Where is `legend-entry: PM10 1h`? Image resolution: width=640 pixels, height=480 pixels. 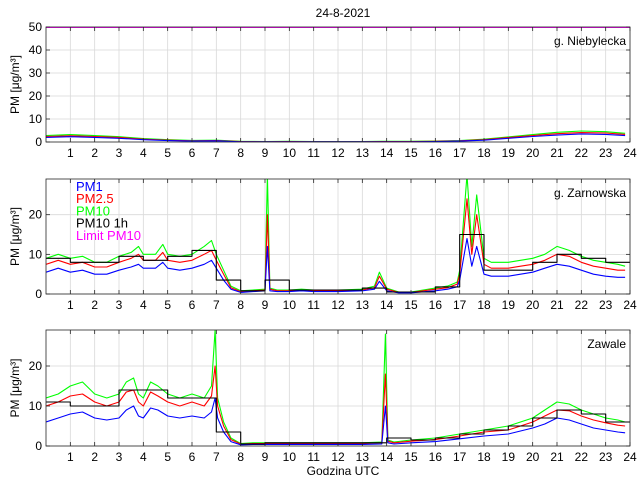 legend-entry: PM10 1h is located at coordinates (102, 223).